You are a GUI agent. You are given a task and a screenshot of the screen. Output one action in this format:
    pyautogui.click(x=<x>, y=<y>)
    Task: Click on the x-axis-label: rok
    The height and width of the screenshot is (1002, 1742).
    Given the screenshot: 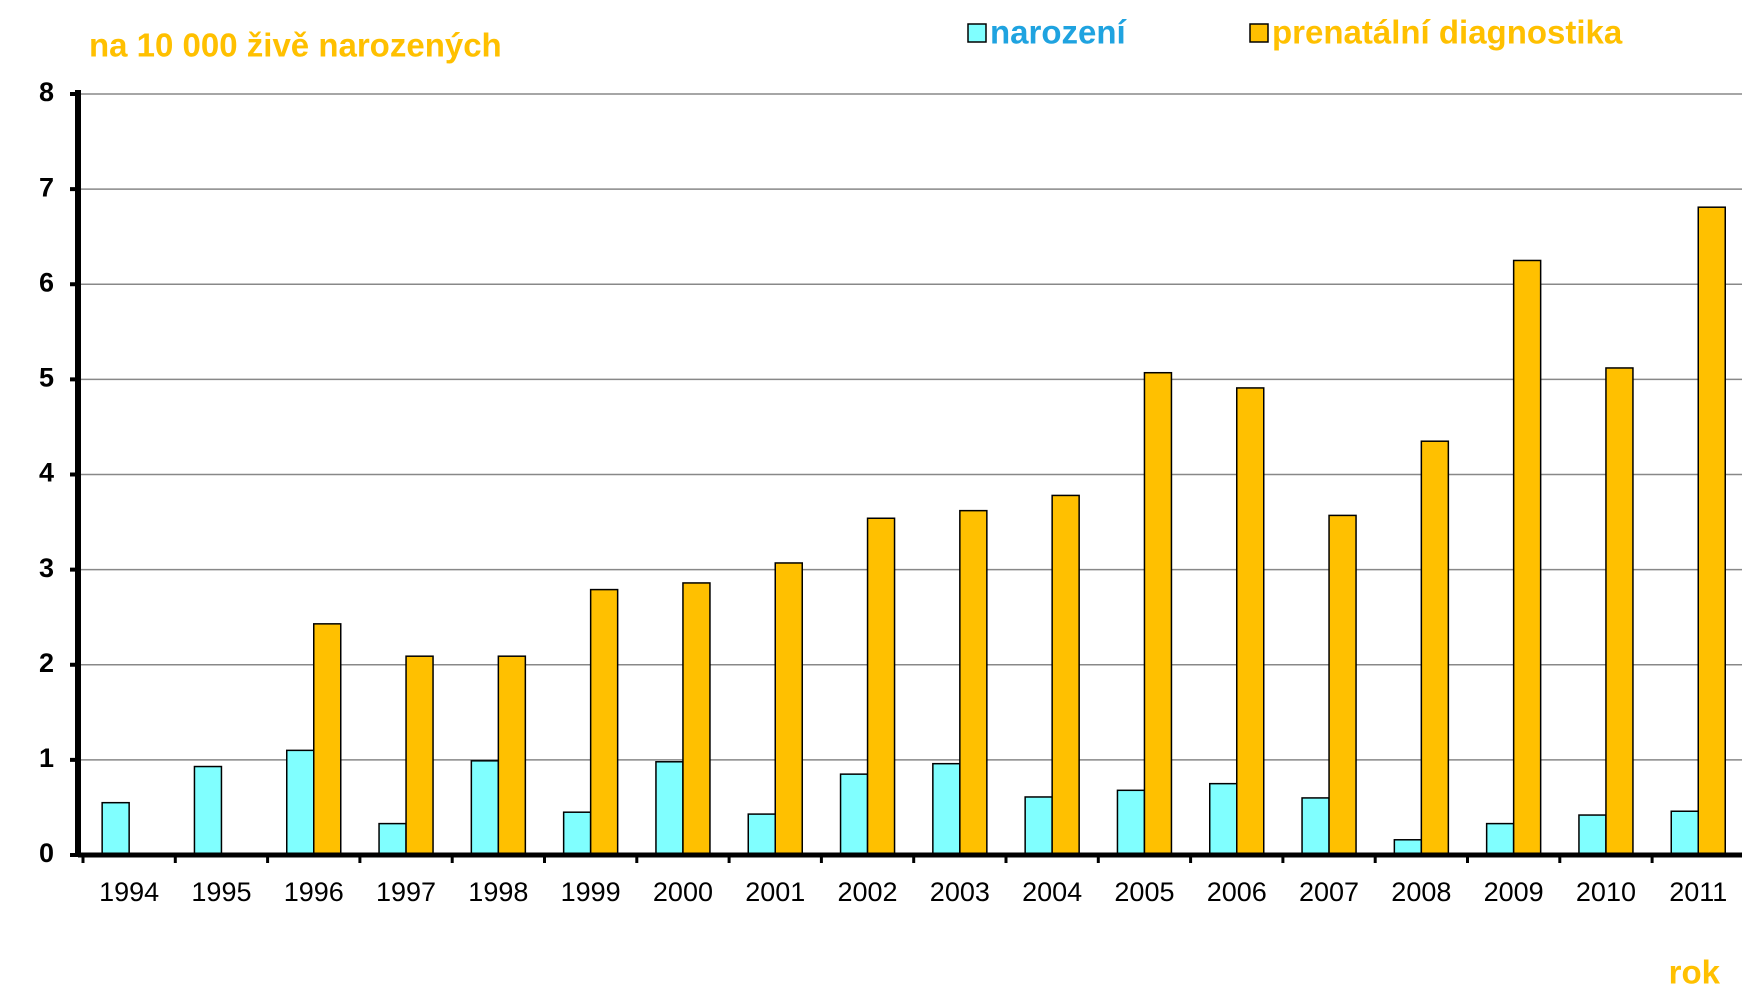 What is the action you would take?
    pyautogui.click(x=1695, y=972)
    